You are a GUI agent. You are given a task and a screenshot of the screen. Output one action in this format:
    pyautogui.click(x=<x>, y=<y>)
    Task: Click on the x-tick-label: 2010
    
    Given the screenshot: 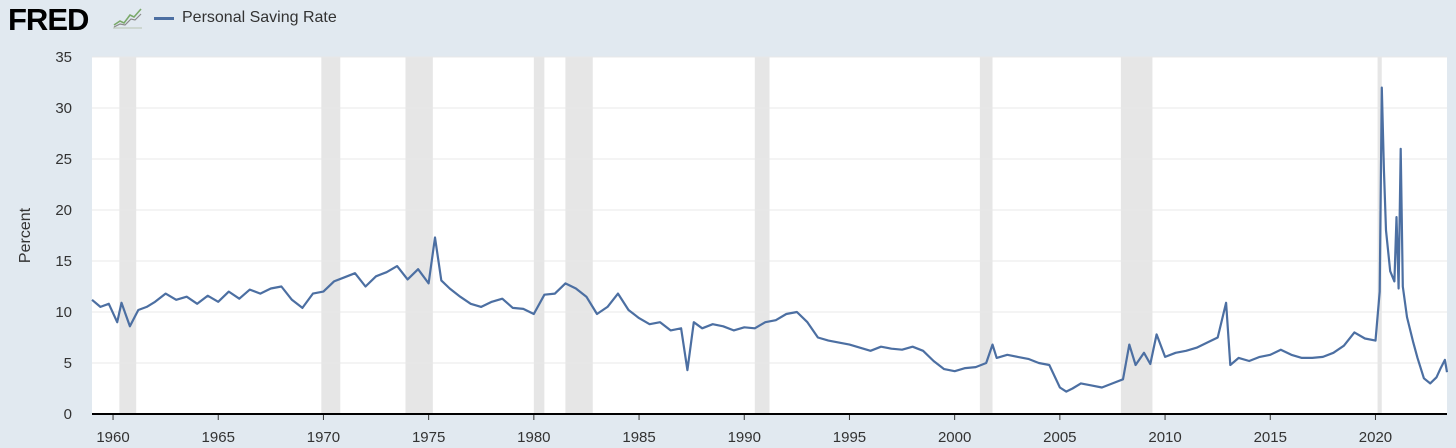 What is the action you would take?
    pyautogui.click(x=1164, y=437)
    